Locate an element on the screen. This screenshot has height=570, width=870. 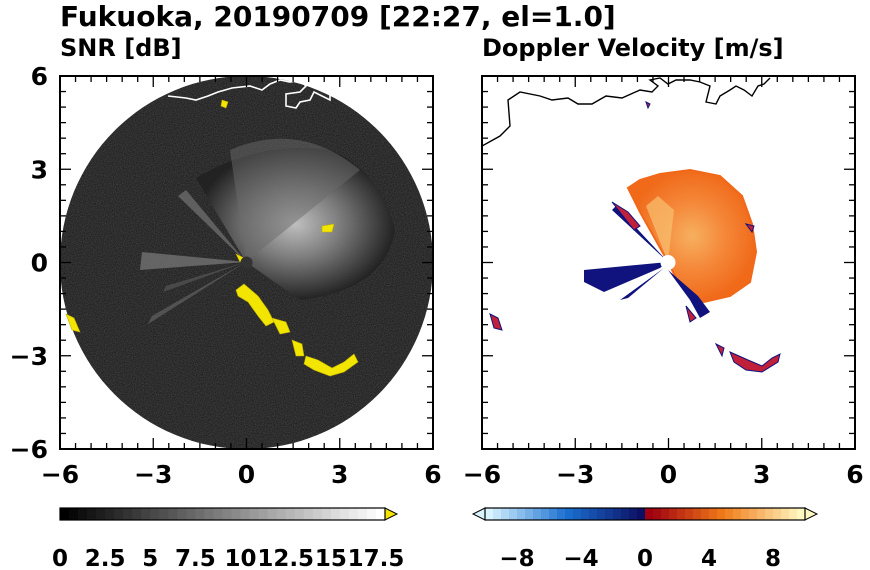
velocity-colorbar-extend-high is located at coordinates (811, 514).